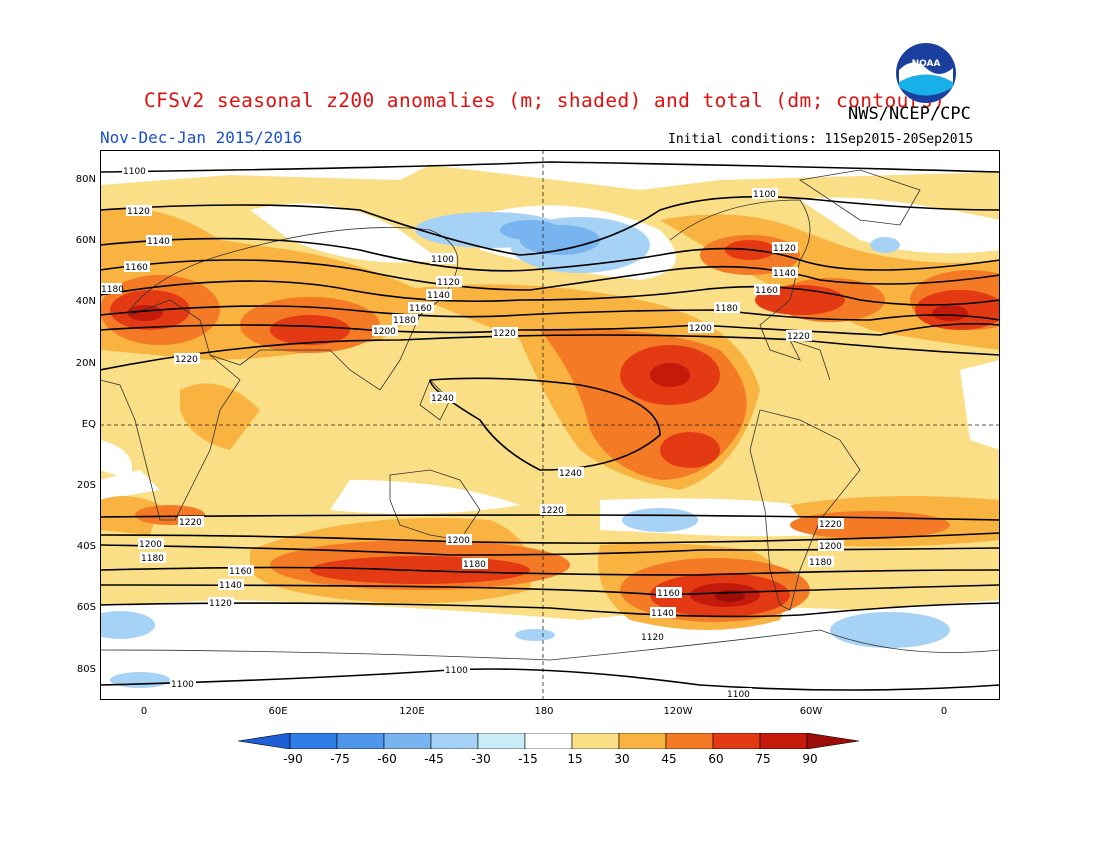 This screenshot has width=1100, height=850. Describe the element at coordinates (264, 741) in the screenshot. I see `colorbar-arrow-left` at that location.